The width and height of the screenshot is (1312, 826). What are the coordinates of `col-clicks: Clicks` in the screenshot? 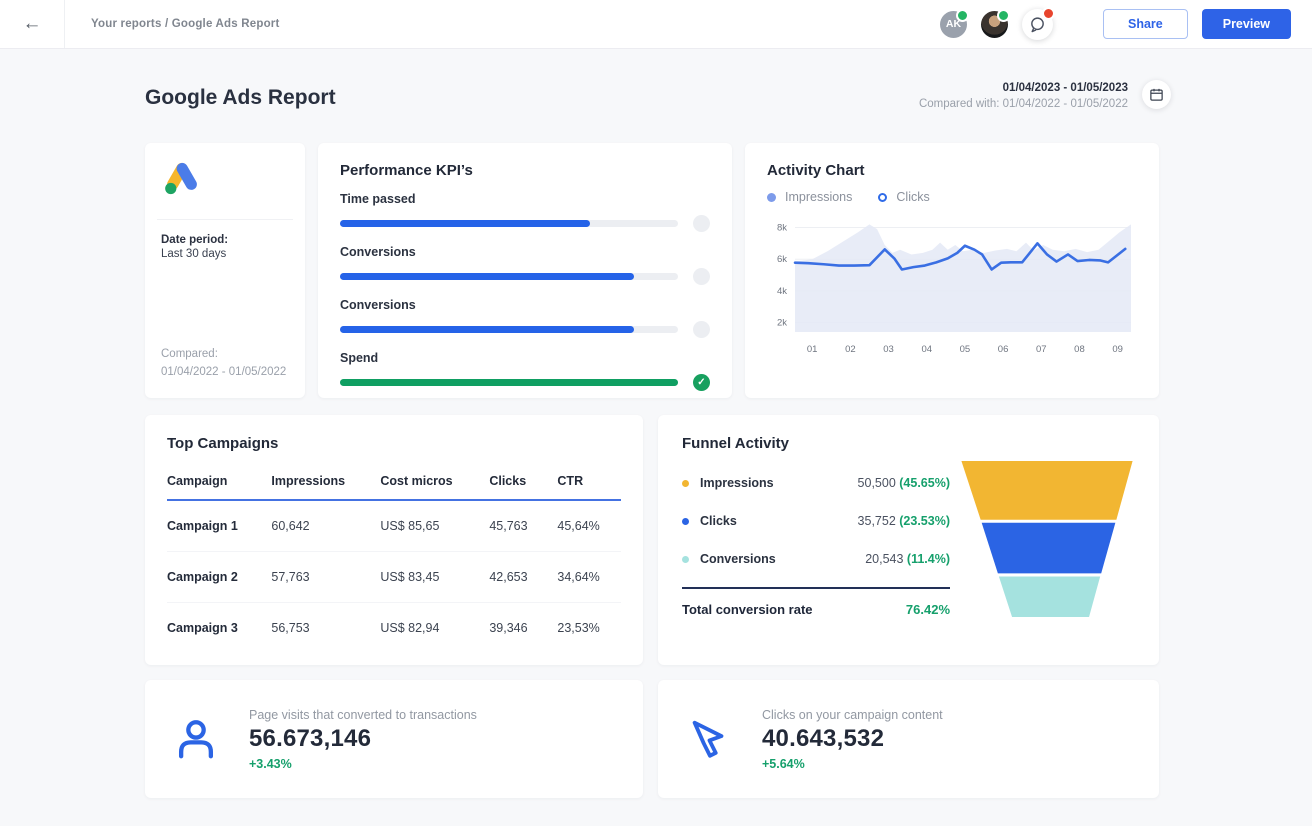 It's located at (523, 482).